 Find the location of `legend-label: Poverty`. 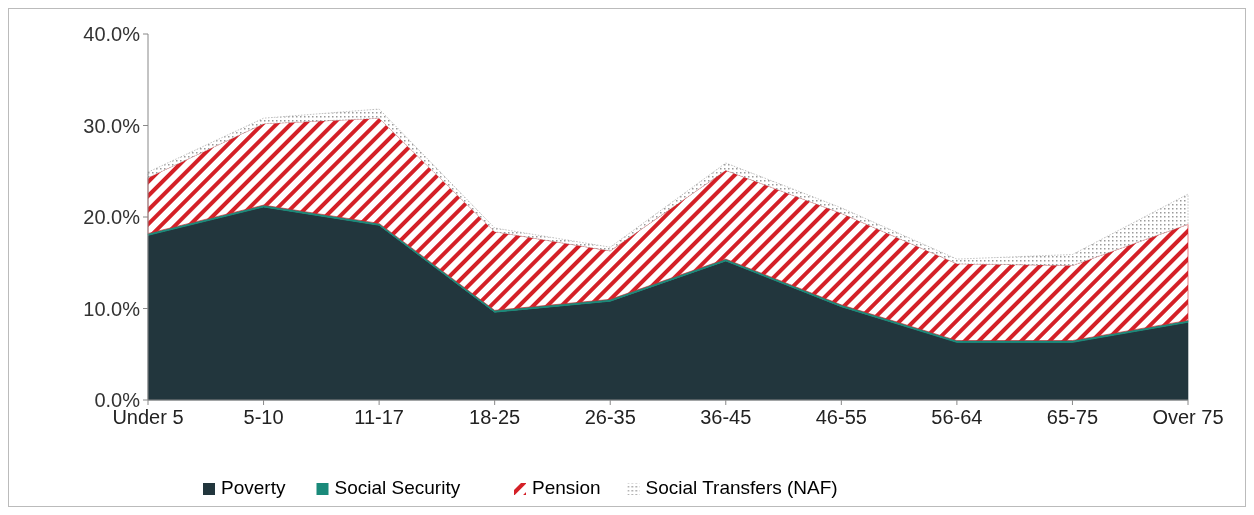

legend-label: Poverty is located at coordinates (253, 487).